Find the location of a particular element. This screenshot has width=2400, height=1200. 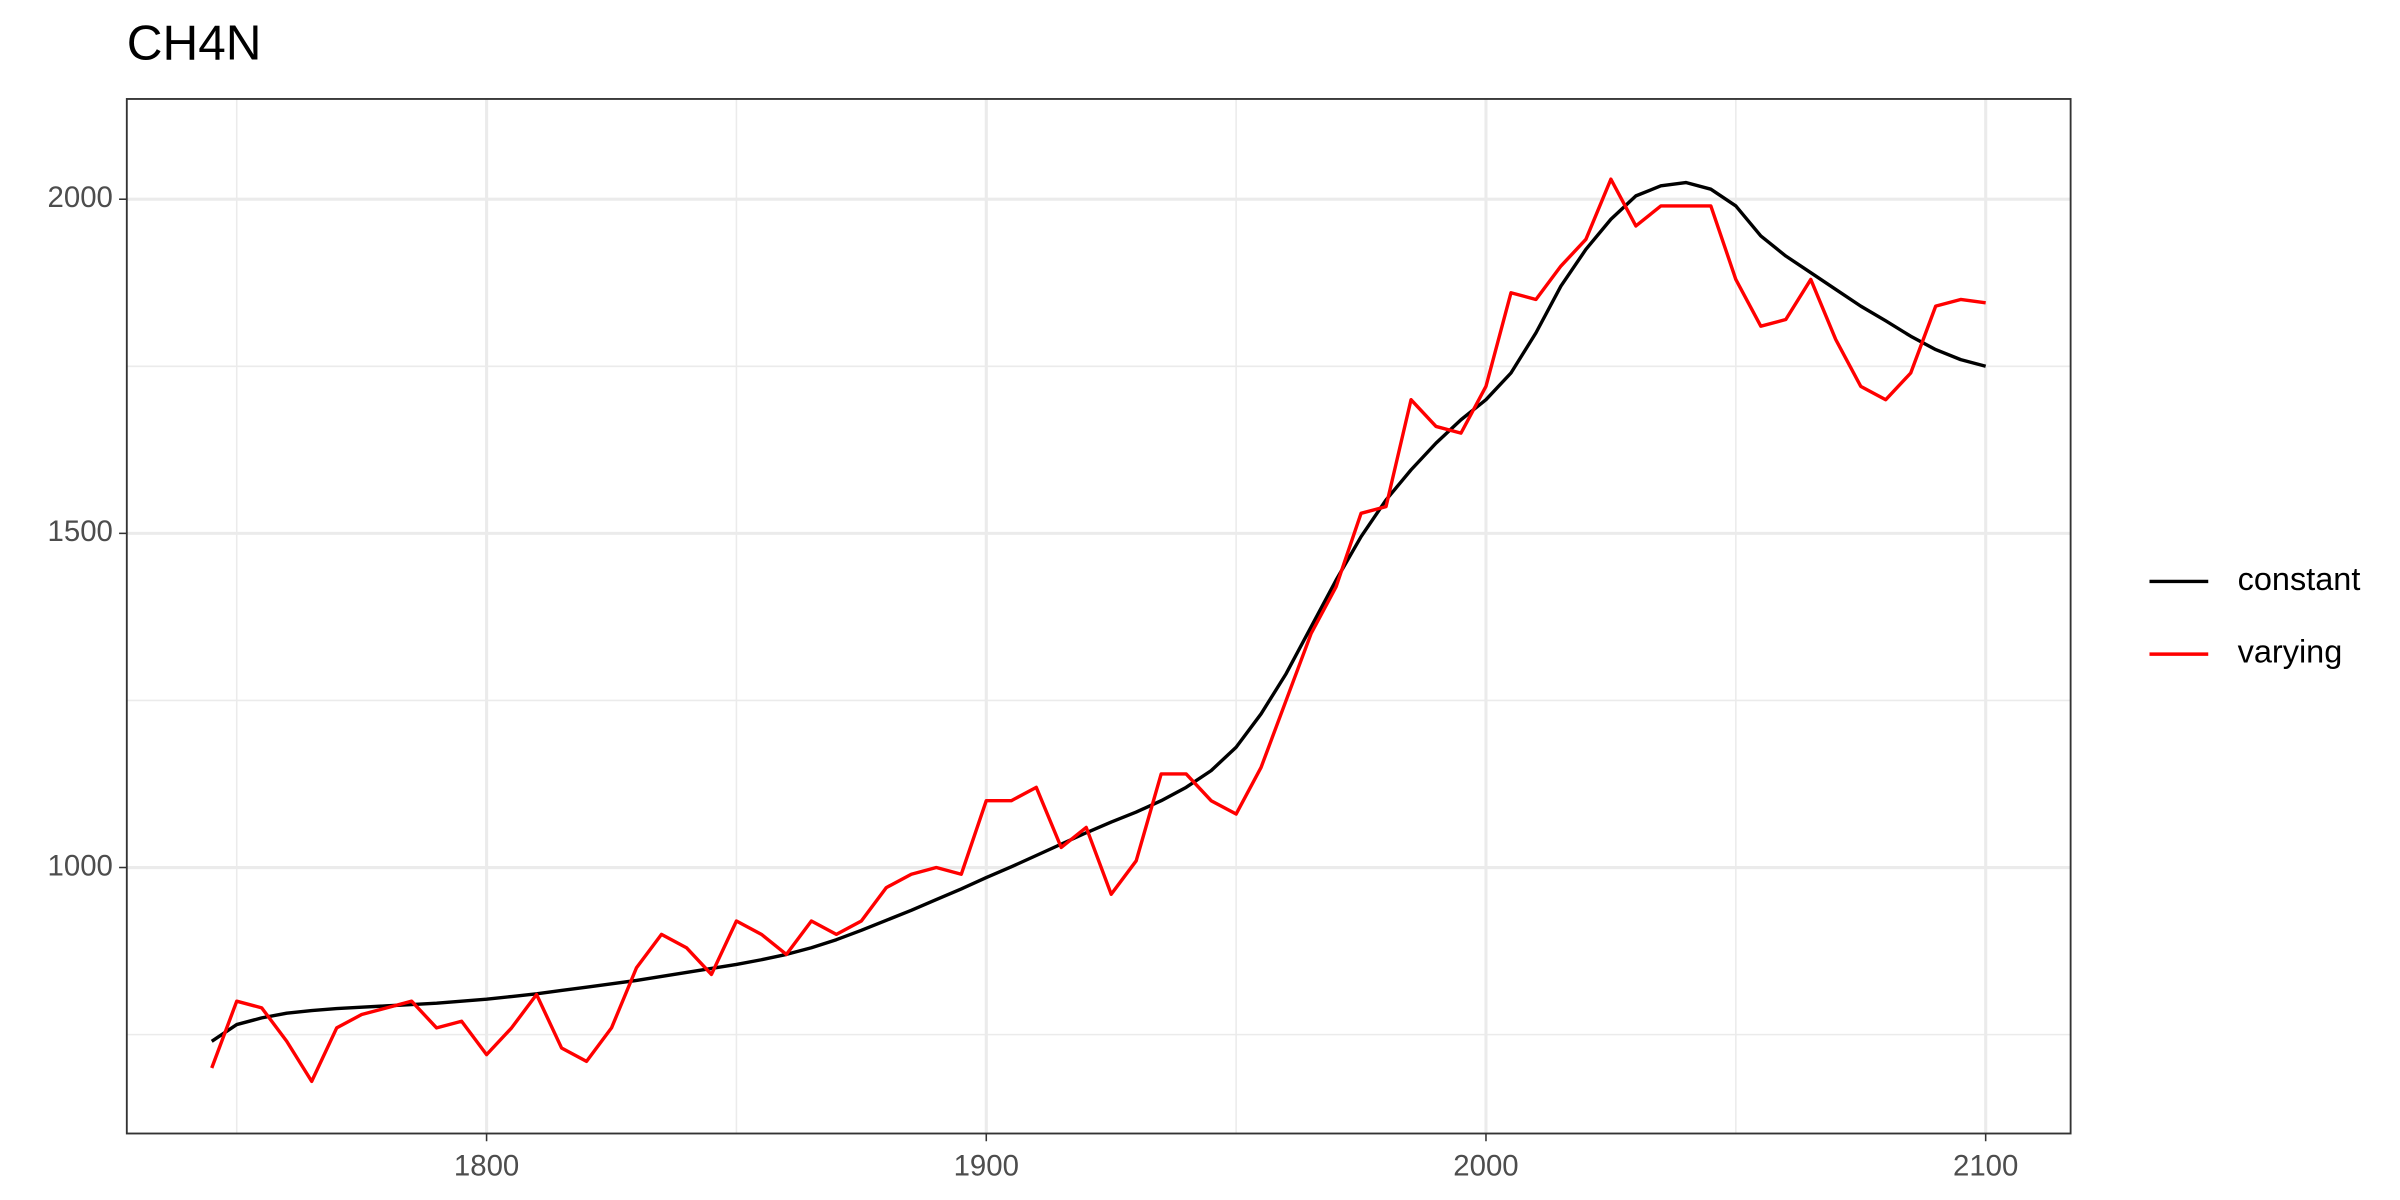

x-tick-label: 2000 is located at coordinates (1485, 1165).